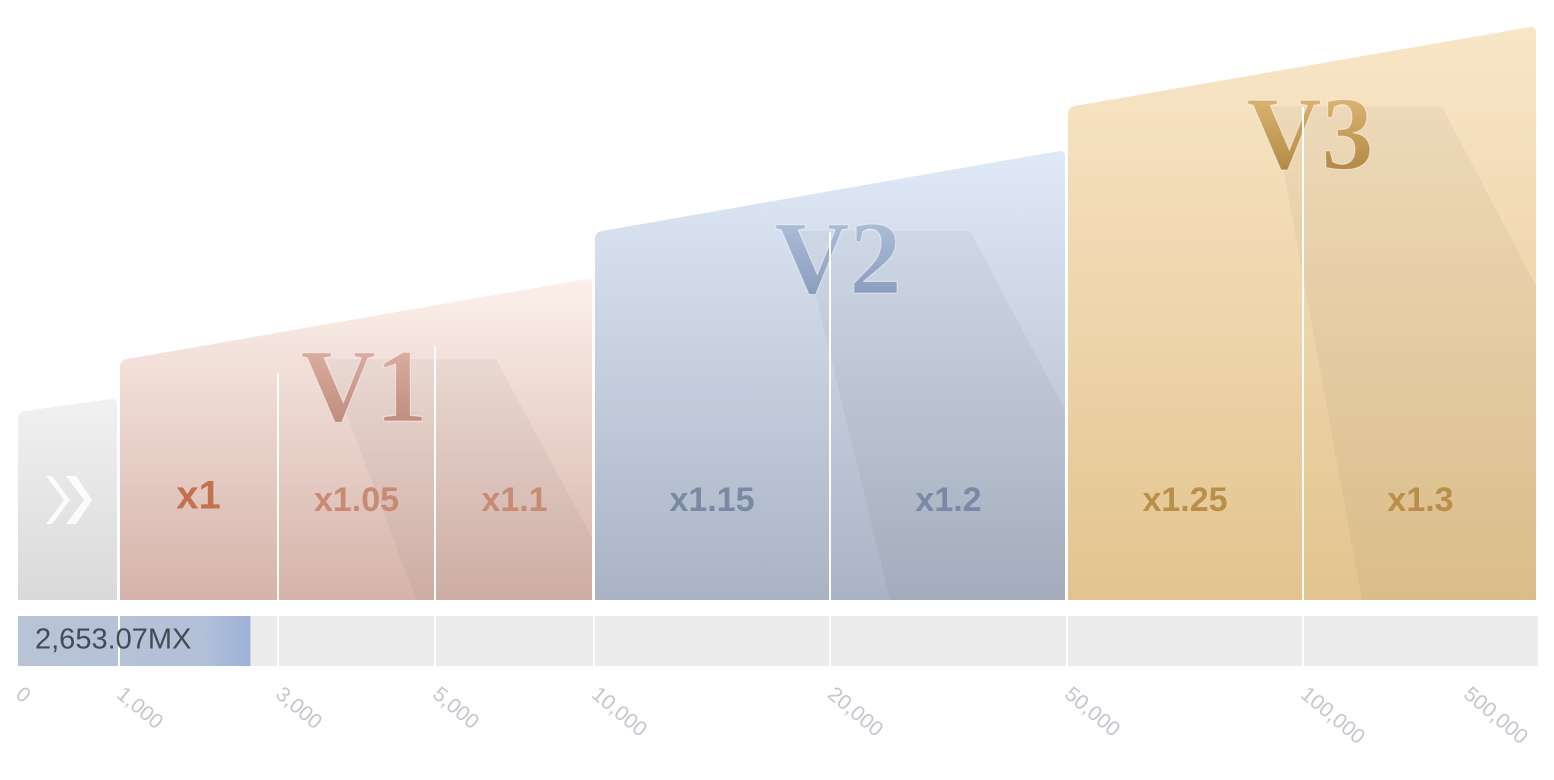  I want to click on tick-label: 10,000, so click(619, 711).